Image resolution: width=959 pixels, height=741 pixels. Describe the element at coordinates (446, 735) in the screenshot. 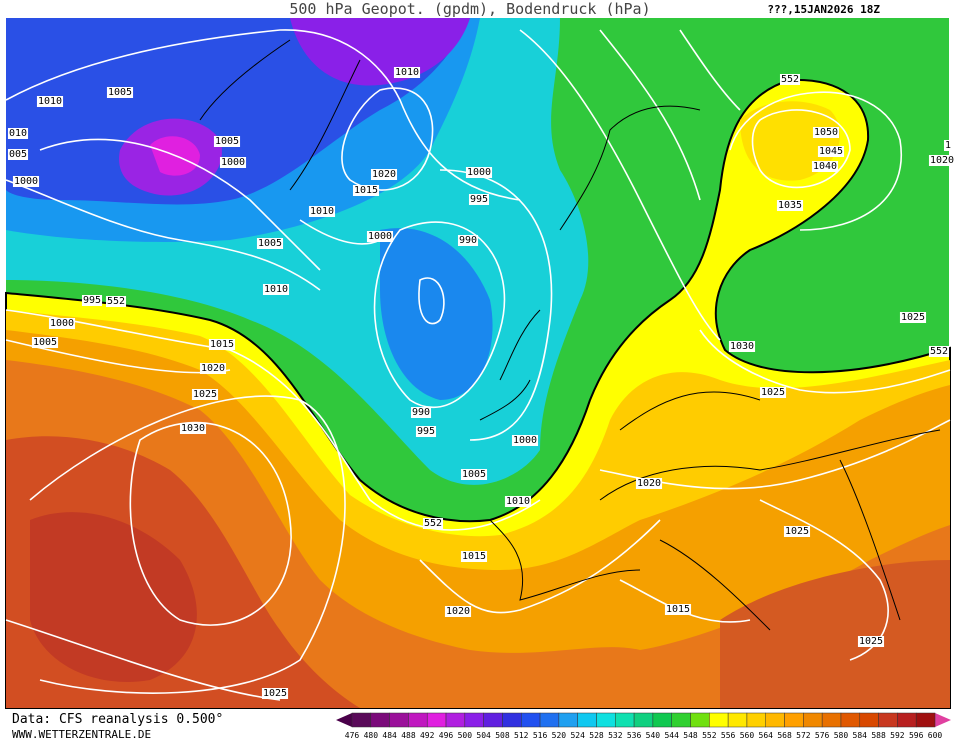

I see `legend-label: 496` at that location.